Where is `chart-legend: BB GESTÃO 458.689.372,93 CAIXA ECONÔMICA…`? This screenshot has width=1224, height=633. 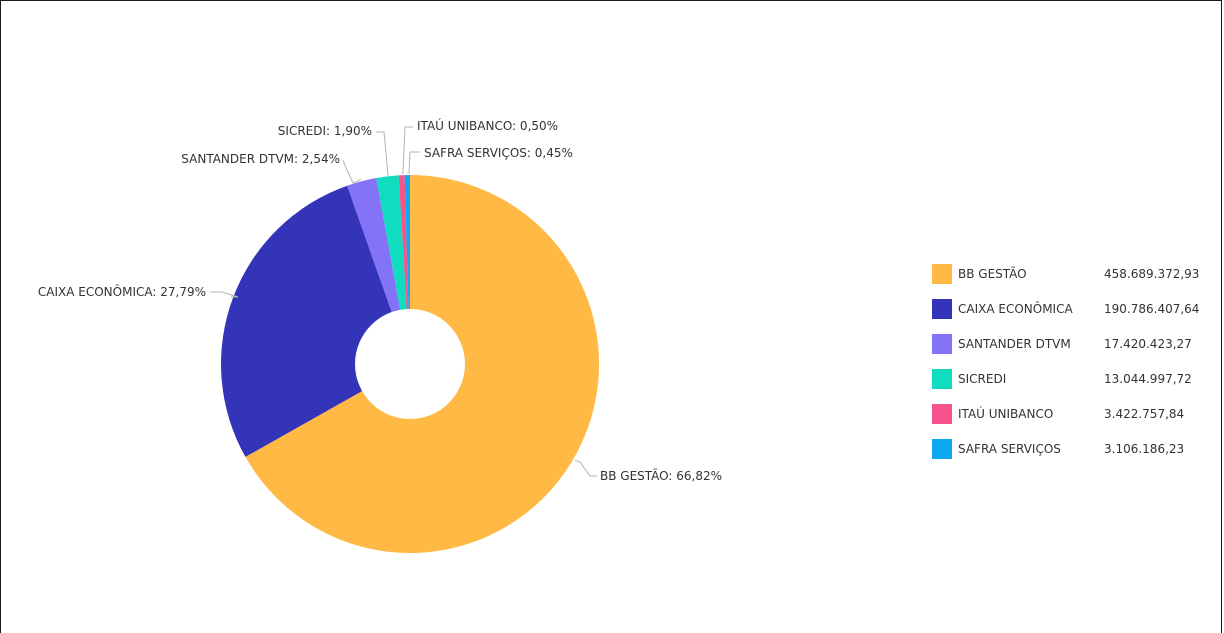 chart-legend: BB GESTÃO 458.689.372,93 CAIXA ECONÔMICA… is located at coordinates (1065, 369).